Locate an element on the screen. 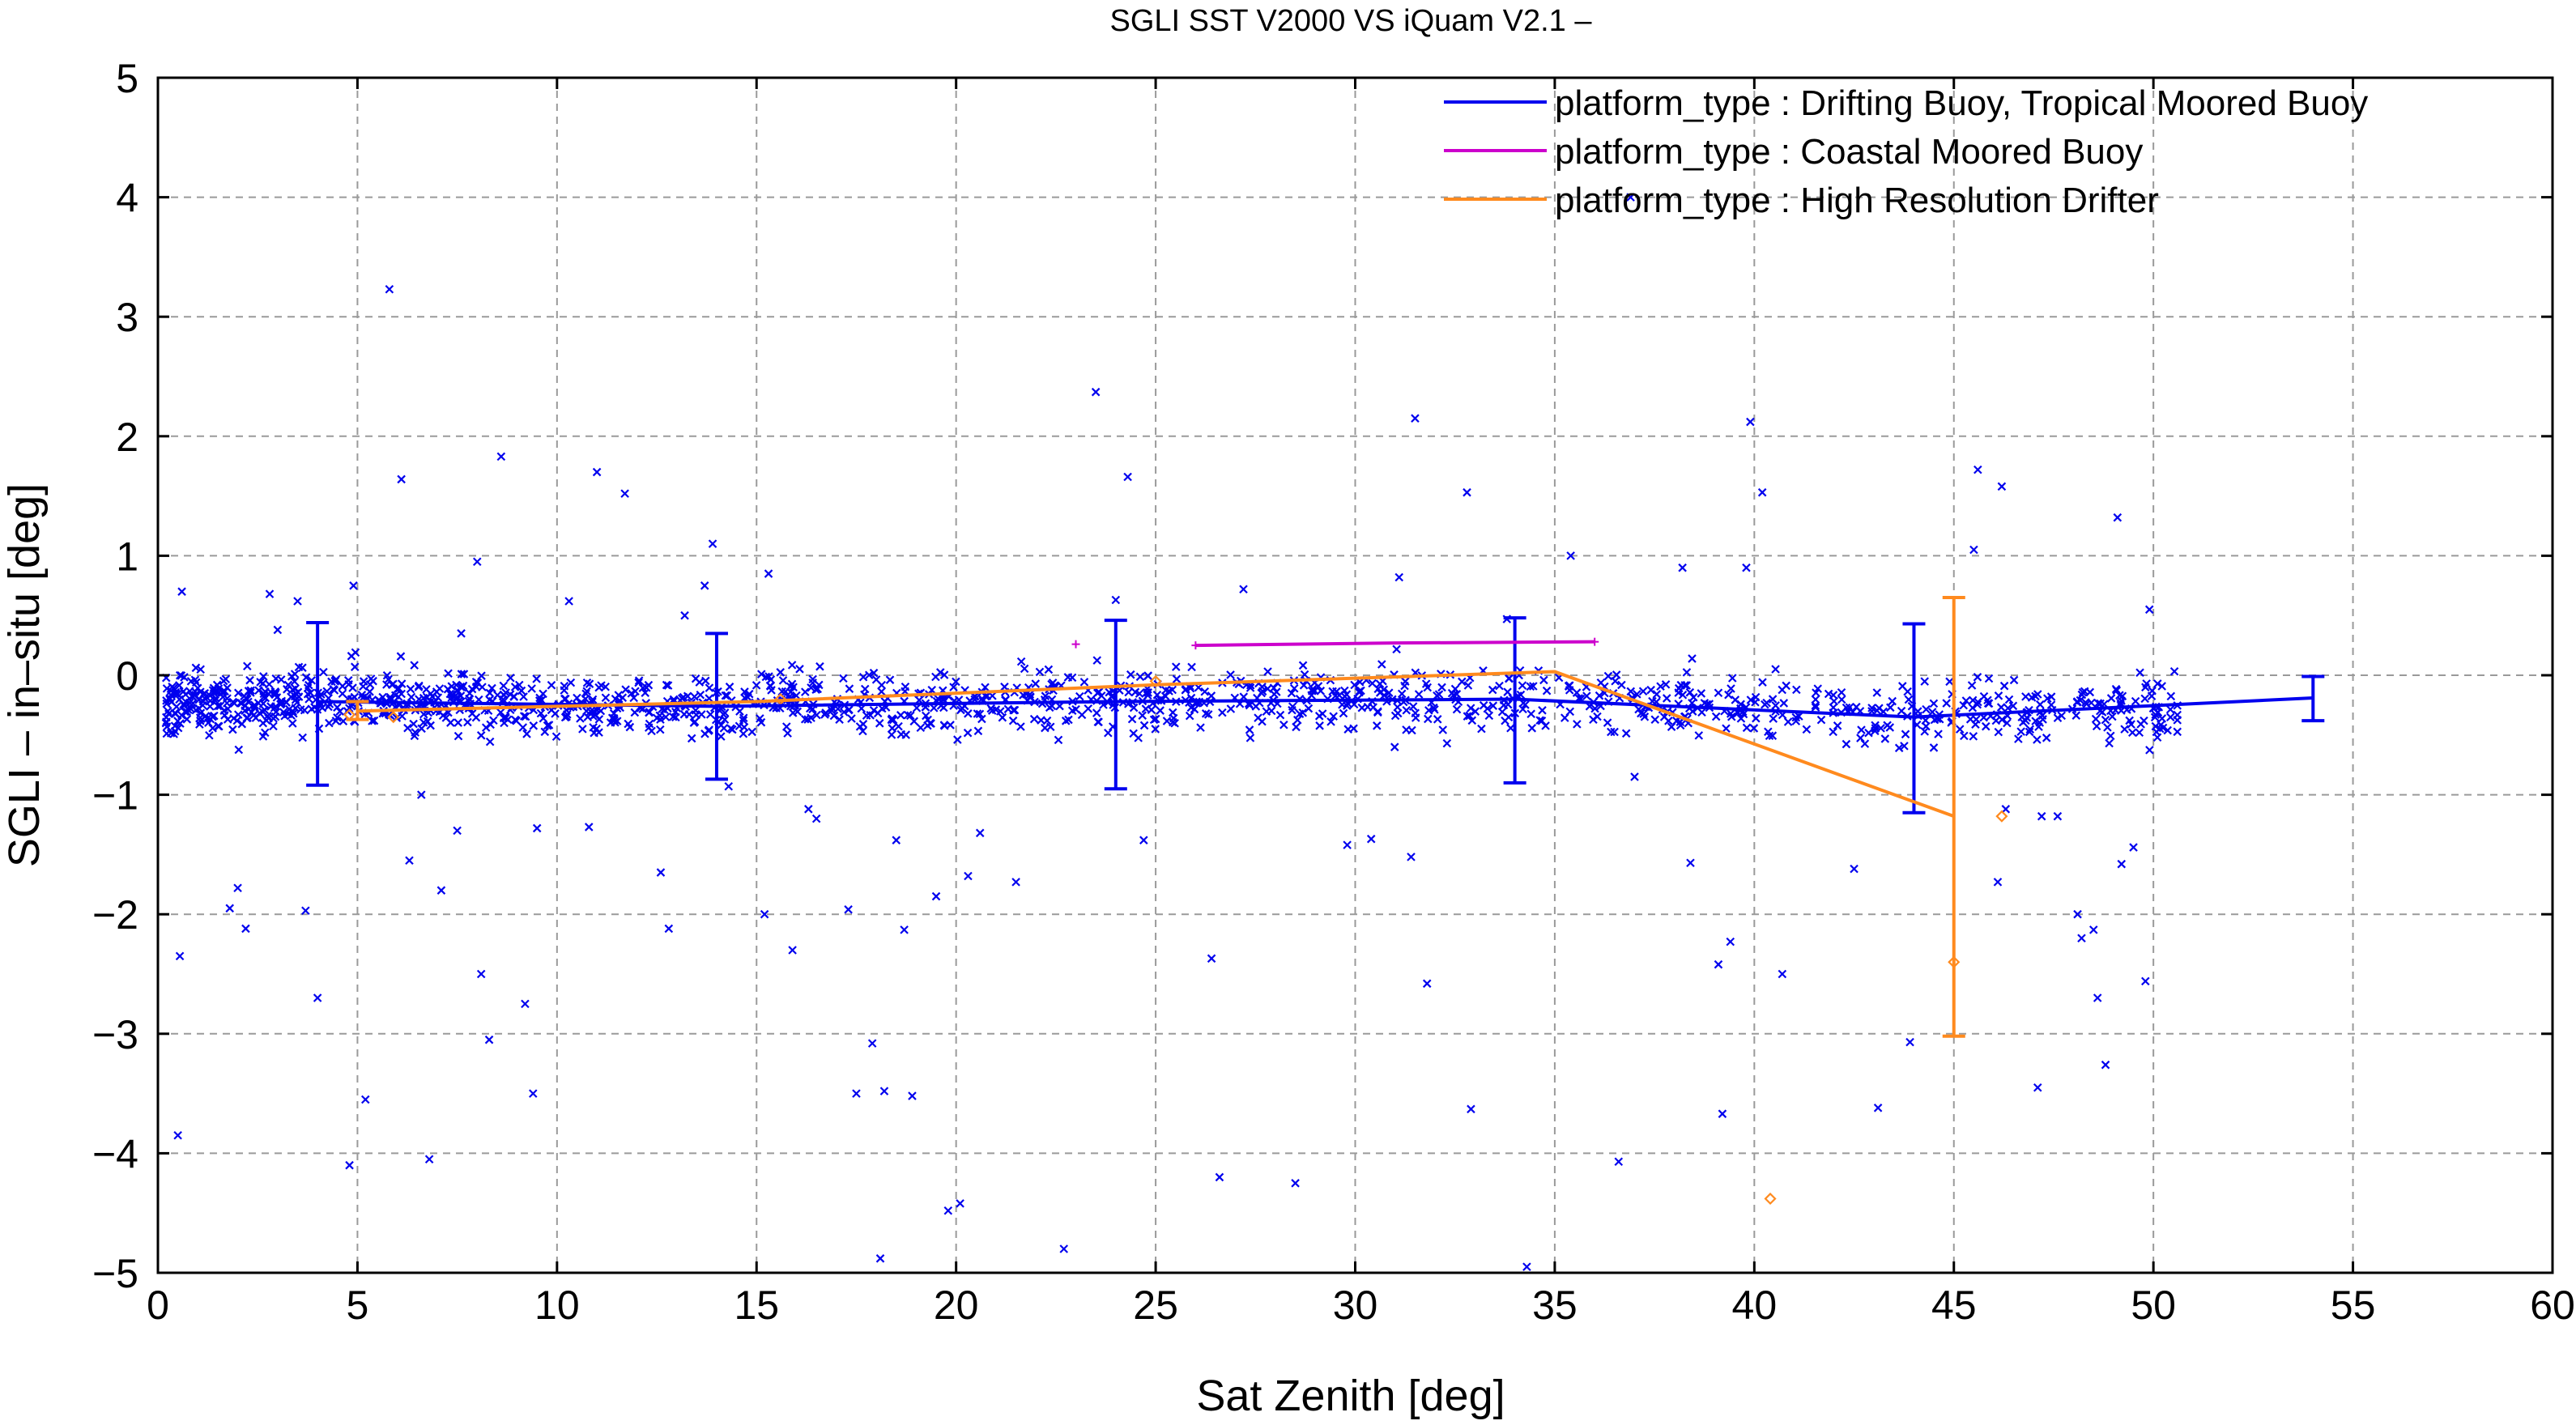 This screenshot has height=1425, width=2576. x-axis-label: Sat Zenith [deg] is located at coordinates (1350, 1396).